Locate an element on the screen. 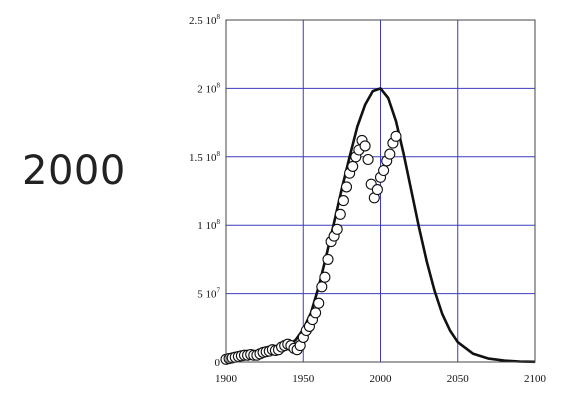 This screenshot has width=570, height=394. y-tick-labels: 0 5 107 1 108 1.5 108 2 108 2.5 108 is located at coordinates (205, 191).